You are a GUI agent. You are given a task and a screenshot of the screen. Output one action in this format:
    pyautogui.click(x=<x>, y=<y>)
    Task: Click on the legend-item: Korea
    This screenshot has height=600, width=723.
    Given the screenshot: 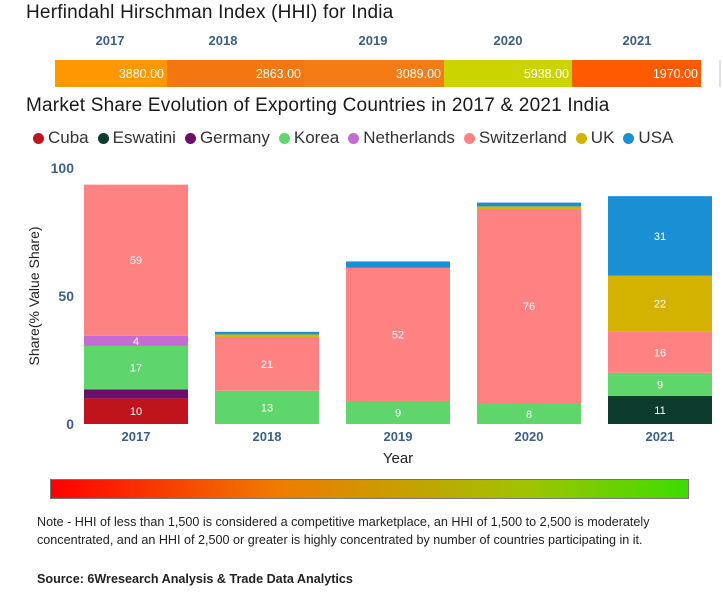 What is the action you would take?
    pyautogui.click(x=309, y=138)
    